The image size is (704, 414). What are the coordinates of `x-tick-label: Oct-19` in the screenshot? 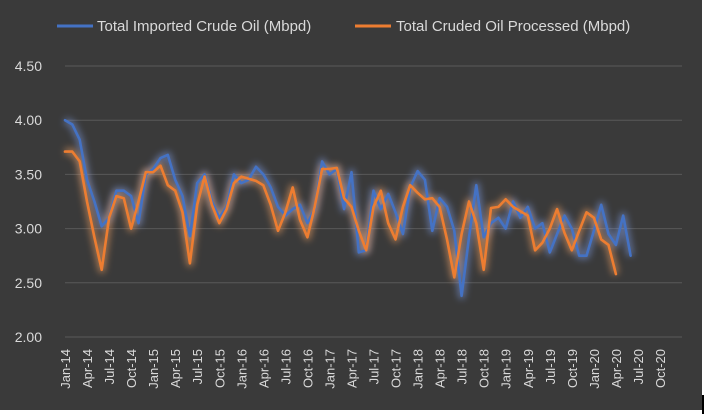 It's located at (572, 368).